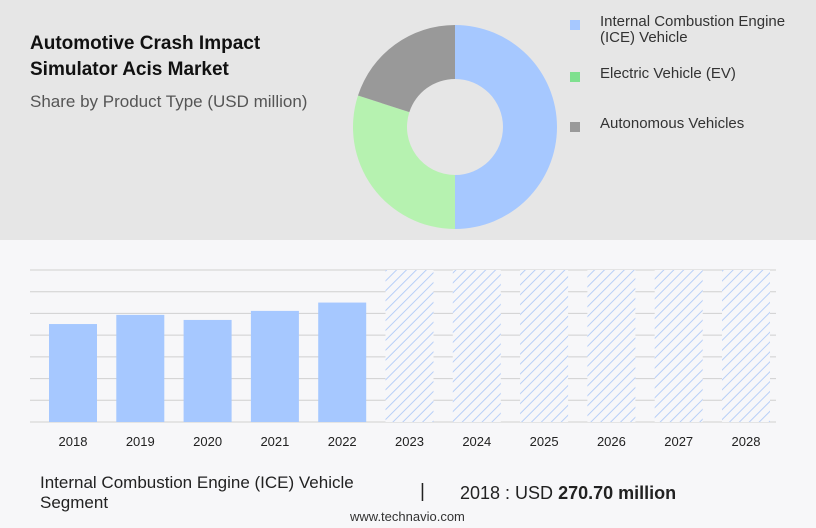  Describe the element at coordinates (207, 441) in the screenshot. I see `x-tick-label: 2020` at that location.